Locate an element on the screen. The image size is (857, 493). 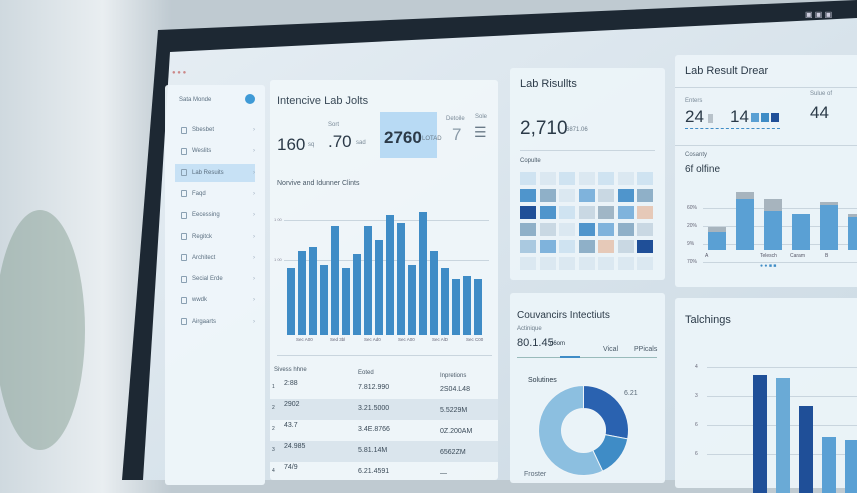
sidebar-item: Airgaarts › is located at coordinates (215, 322).